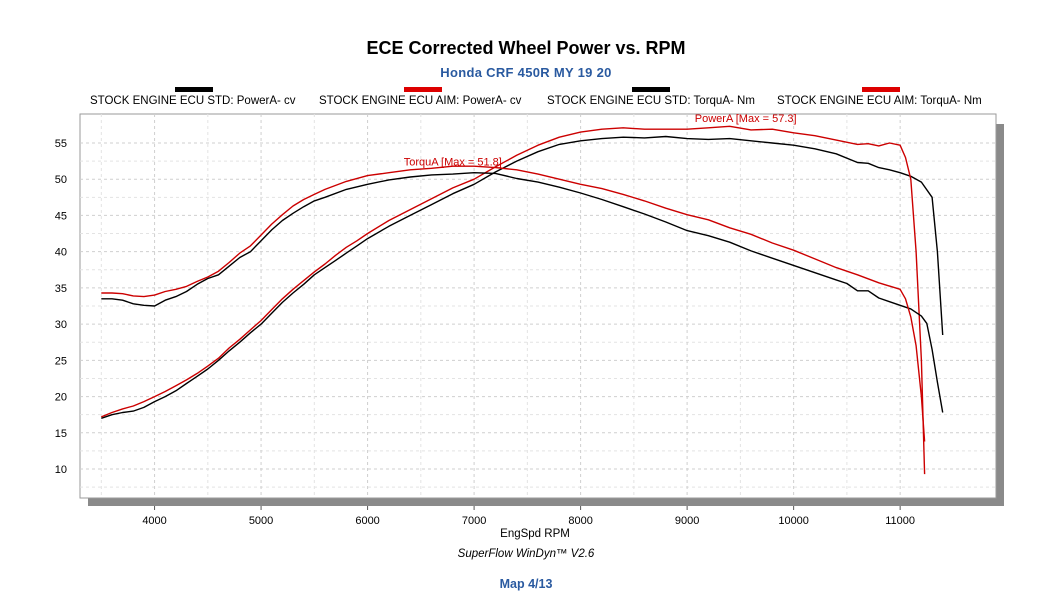 The width and height of the screenshot is (1052, 600). What do you see at coordinates (193, 101) in the screenshot?
I see `legend-std-power: STOCK ENGINE ECU STD: PowerA- cv` at bounding box center [193, 101].